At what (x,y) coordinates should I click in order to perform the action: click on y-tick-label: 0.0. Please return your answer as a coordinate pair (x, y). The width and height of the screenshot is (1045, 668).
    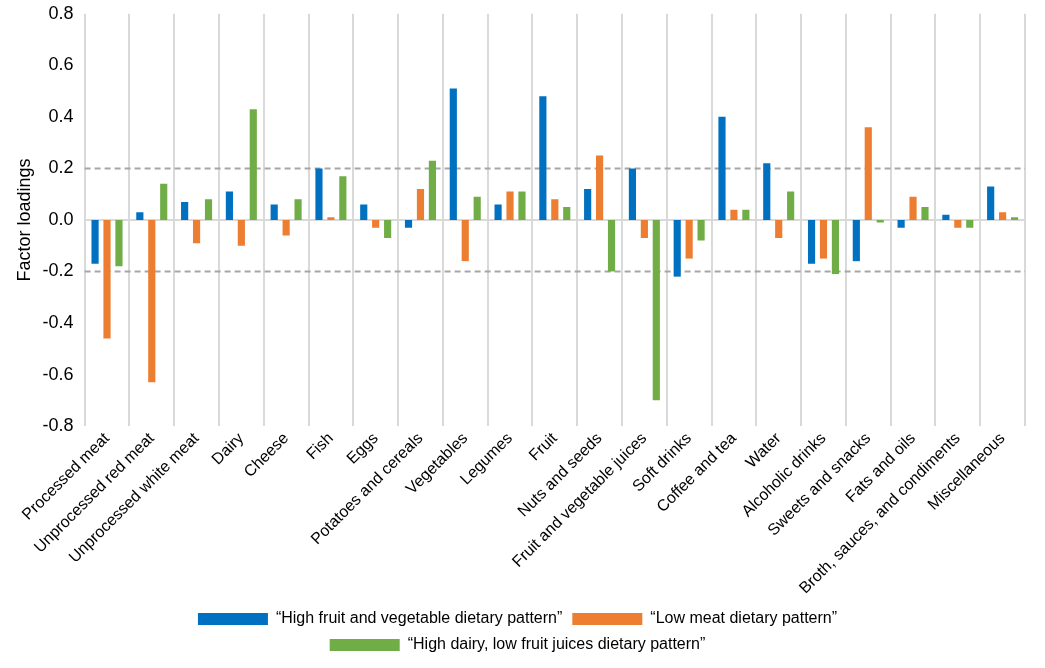
    Looking at the image, I should click on (61, 218).